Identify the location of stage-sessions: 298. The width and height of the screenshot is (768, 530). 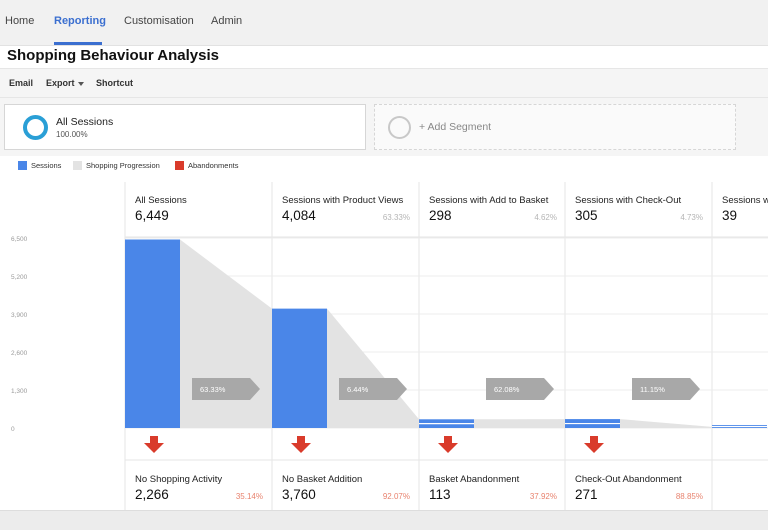
(440, 215).